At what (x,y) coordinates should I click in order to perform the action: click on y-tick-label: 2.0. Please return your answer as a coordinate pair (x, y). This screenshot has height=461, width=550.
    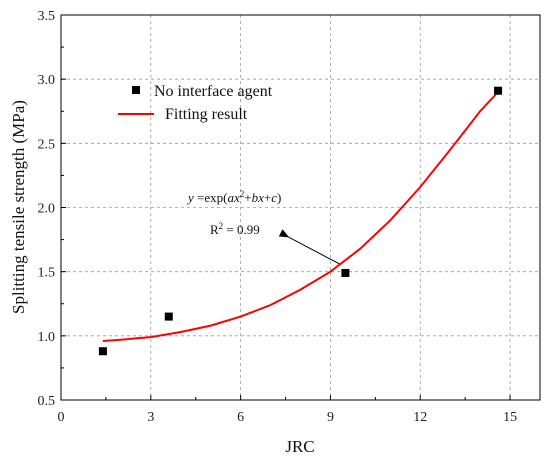
    Looking at the image, I should click on (47, 209).